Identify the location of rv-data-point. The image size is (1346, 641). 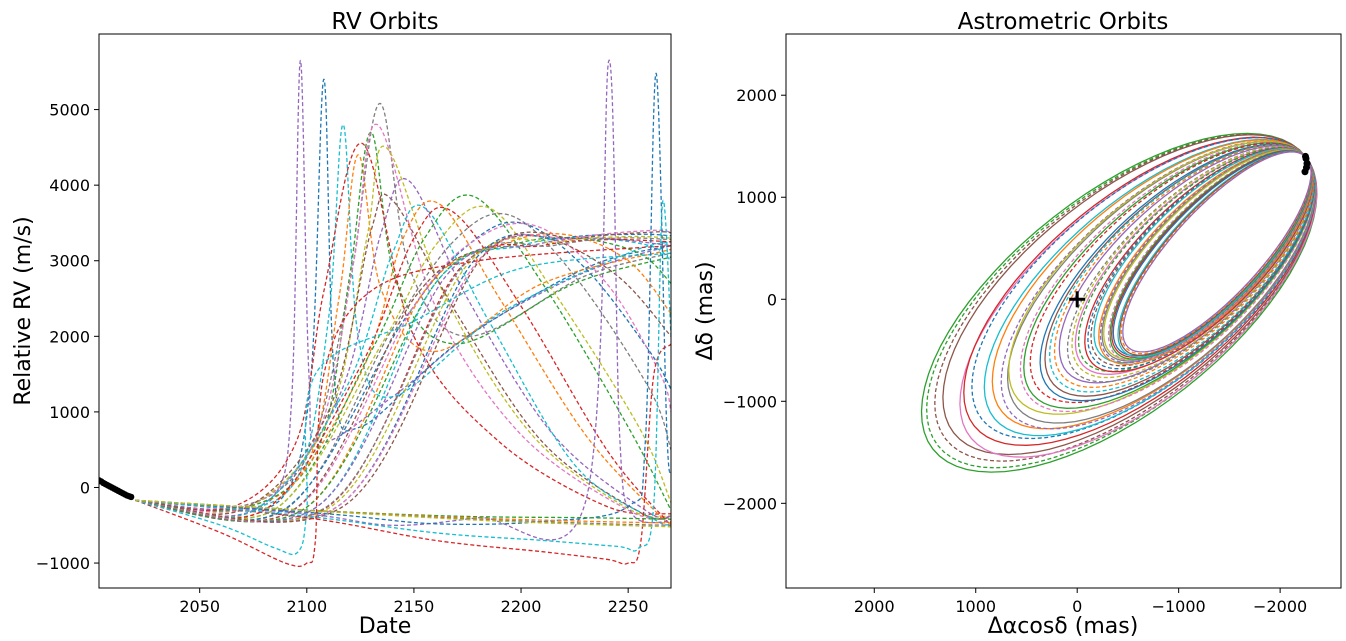
(131, 497).